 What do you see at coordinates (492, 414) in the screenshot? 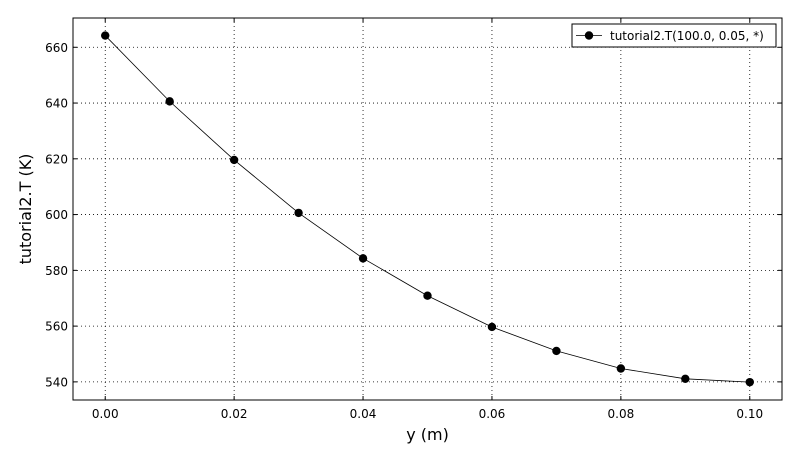
I see `x-tick-label: 0.06` at bounding box center [492, 414].